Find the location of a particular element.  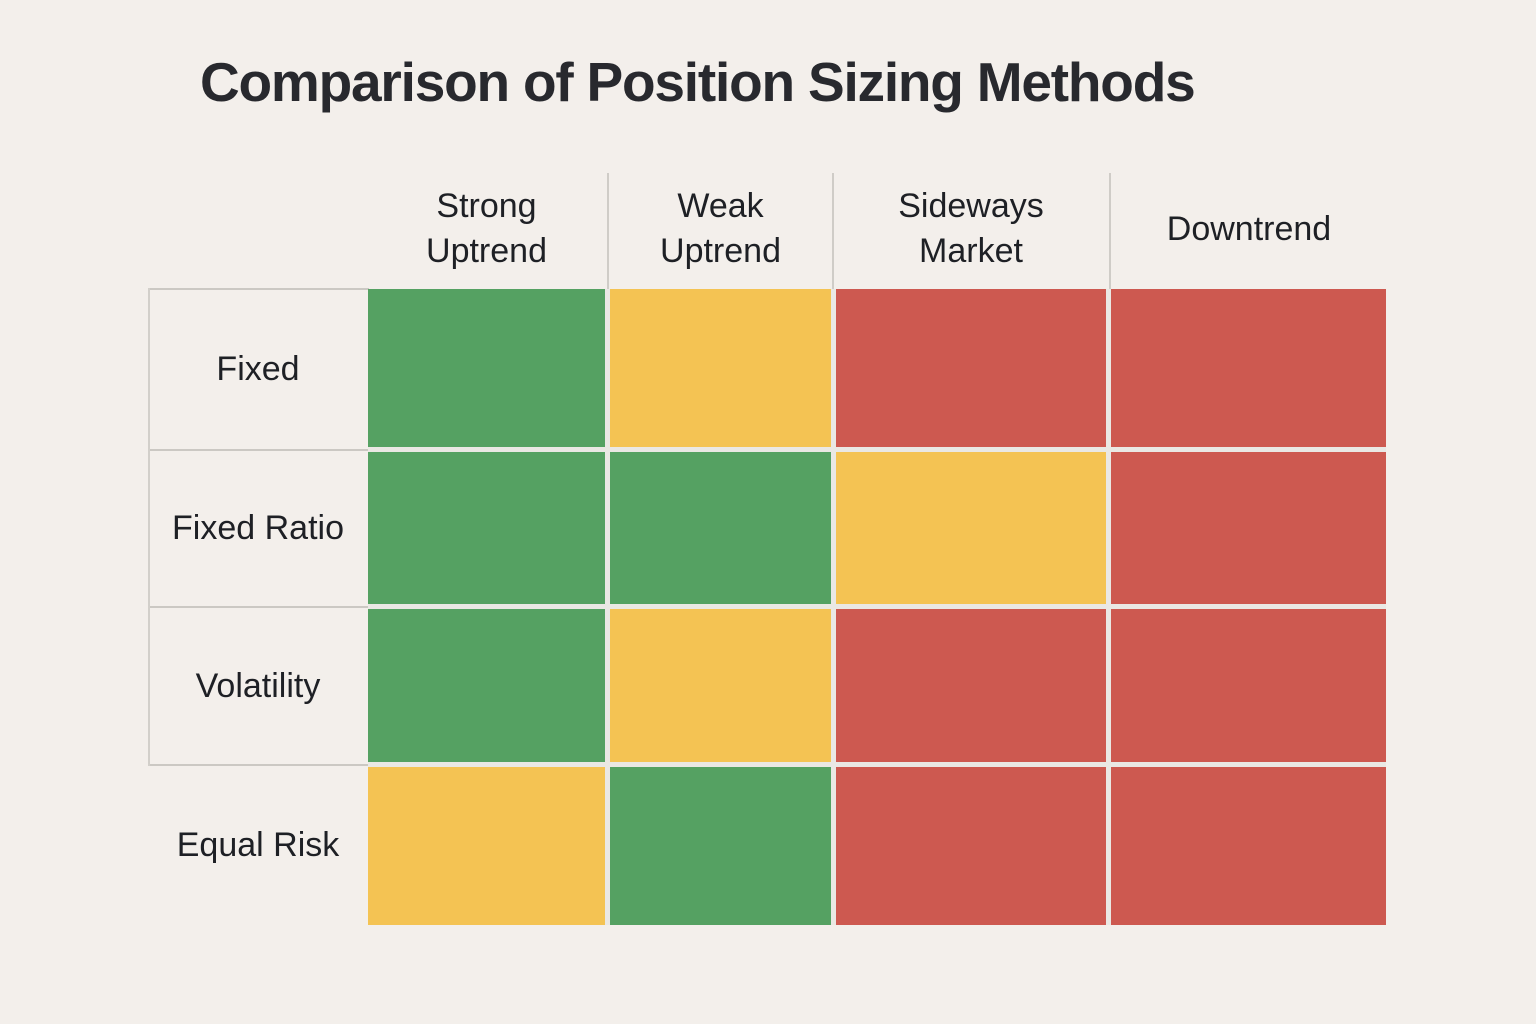

column-header-weak-uptrend: Weak Uptrend is located at coordinates (720, 229).